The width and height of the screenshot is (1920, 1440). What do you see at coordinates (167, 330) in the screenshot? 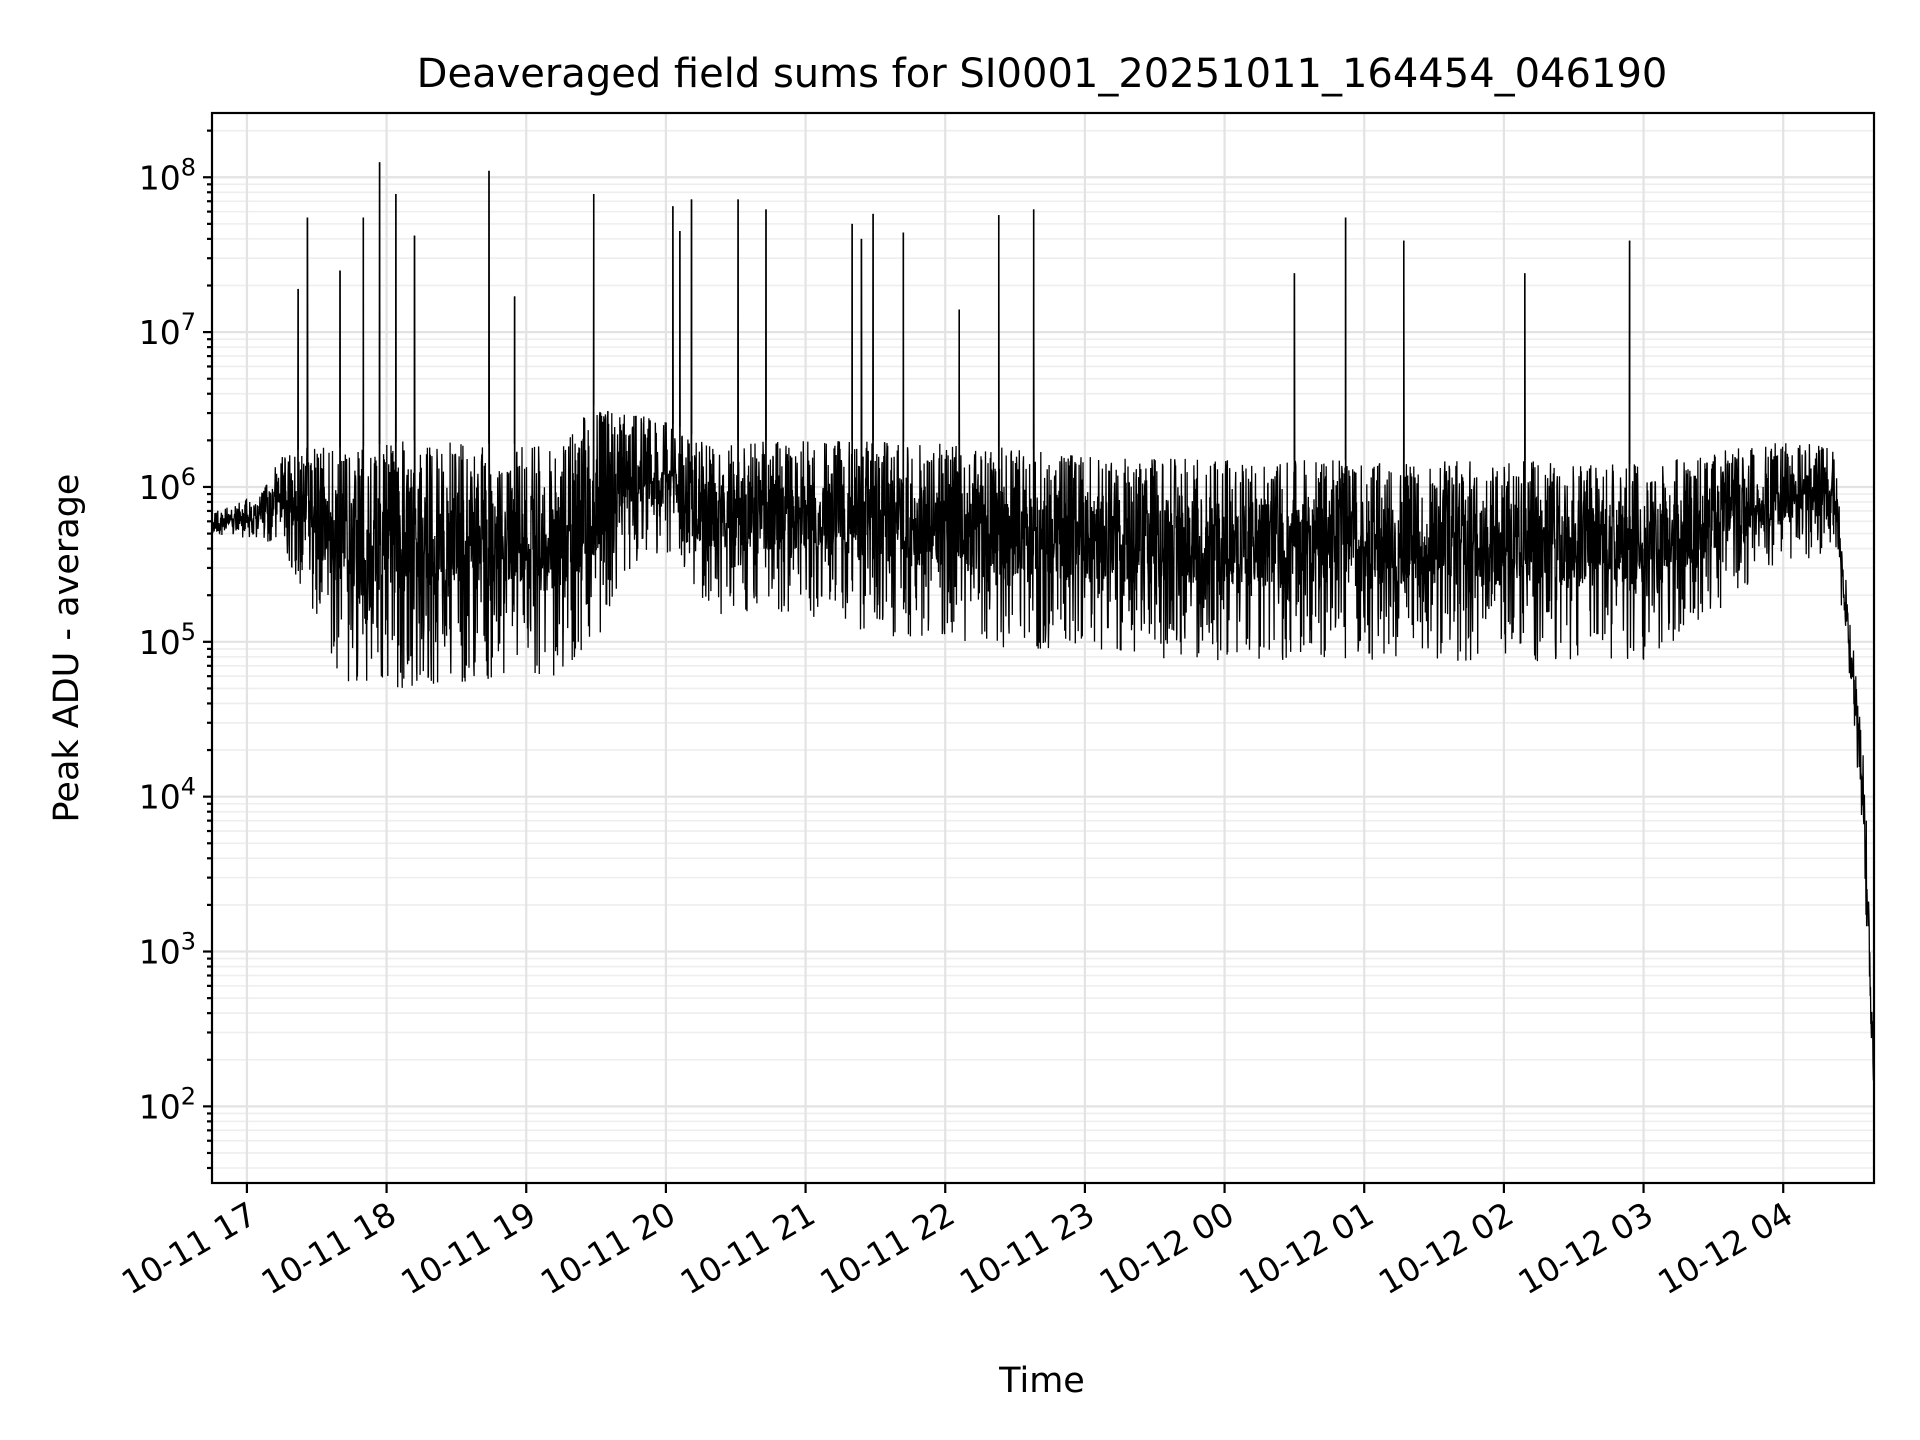
I see `y-tick-label: 10⁷` at bounding box center [167, 330].